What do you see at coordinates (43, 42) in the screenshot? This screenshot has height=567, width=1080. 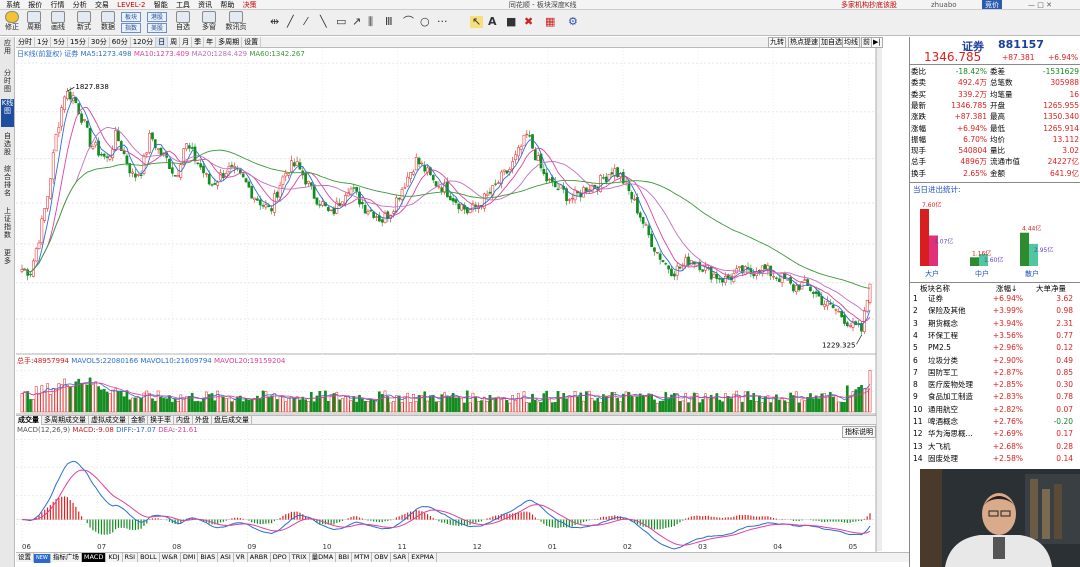 I see `period-tab: 1分` at bounding box center [43, 42].